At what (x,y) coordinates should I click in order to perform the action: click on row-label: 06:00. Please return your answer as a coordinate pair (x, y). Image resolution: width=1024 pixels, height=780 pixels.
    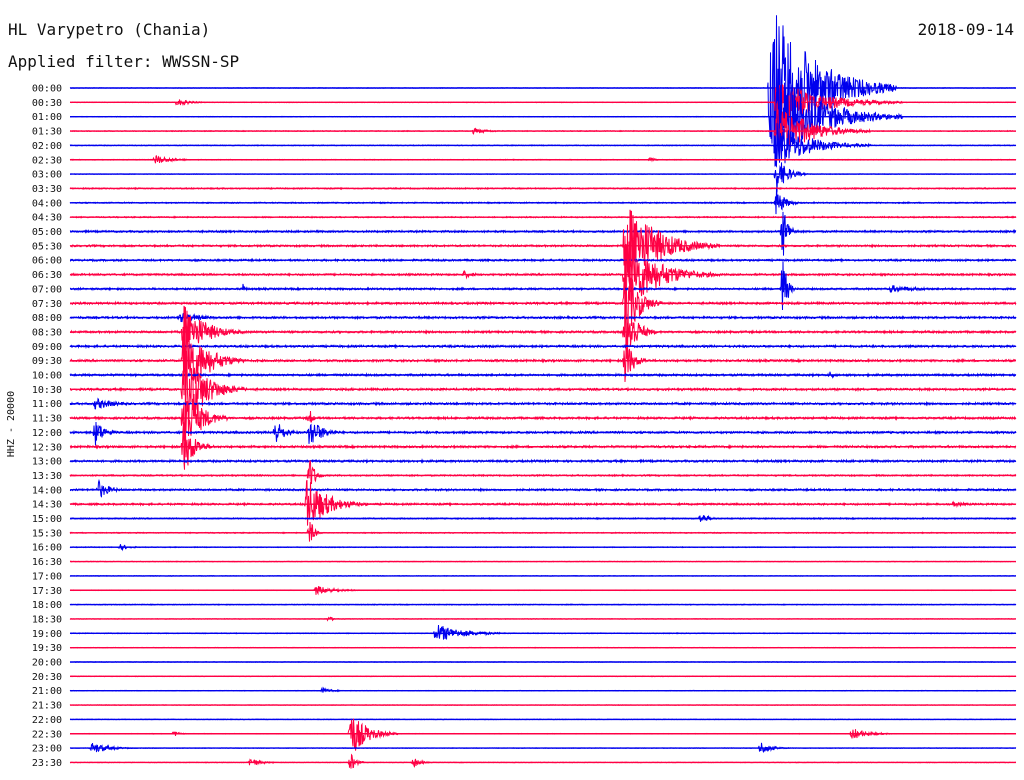
    Looking at the image, I should click on (47, 261).